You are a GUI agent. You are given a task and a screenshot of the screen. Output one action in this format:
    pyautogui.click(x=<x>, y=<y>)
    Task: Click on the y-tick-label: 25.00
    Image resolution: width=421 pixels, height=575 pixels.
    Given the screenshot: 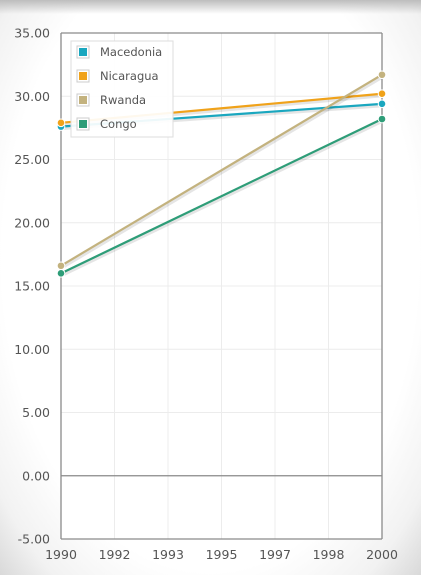 What is the action you would take?
    pyautogui.click(x=32, y=159)
    